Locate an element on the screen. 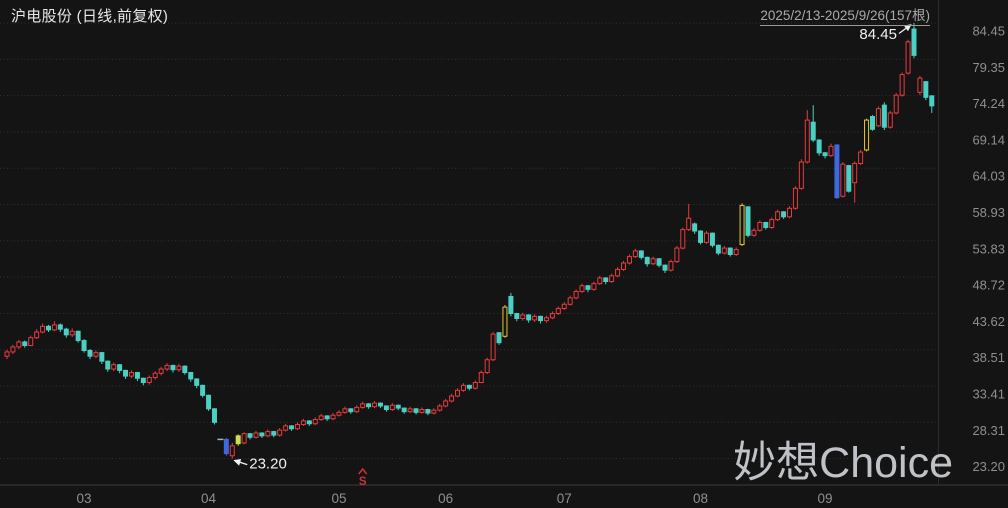  x-axis: 03 04 05 06 07 08 09 is located at coordinates (455, 498).